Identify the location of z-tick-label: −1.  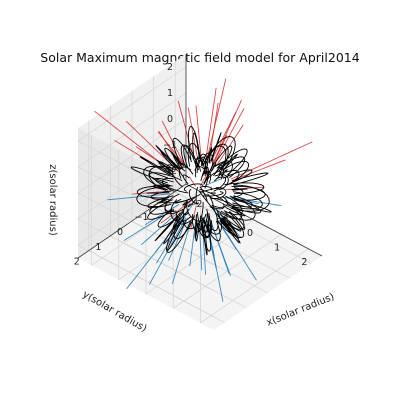
(170, 145).